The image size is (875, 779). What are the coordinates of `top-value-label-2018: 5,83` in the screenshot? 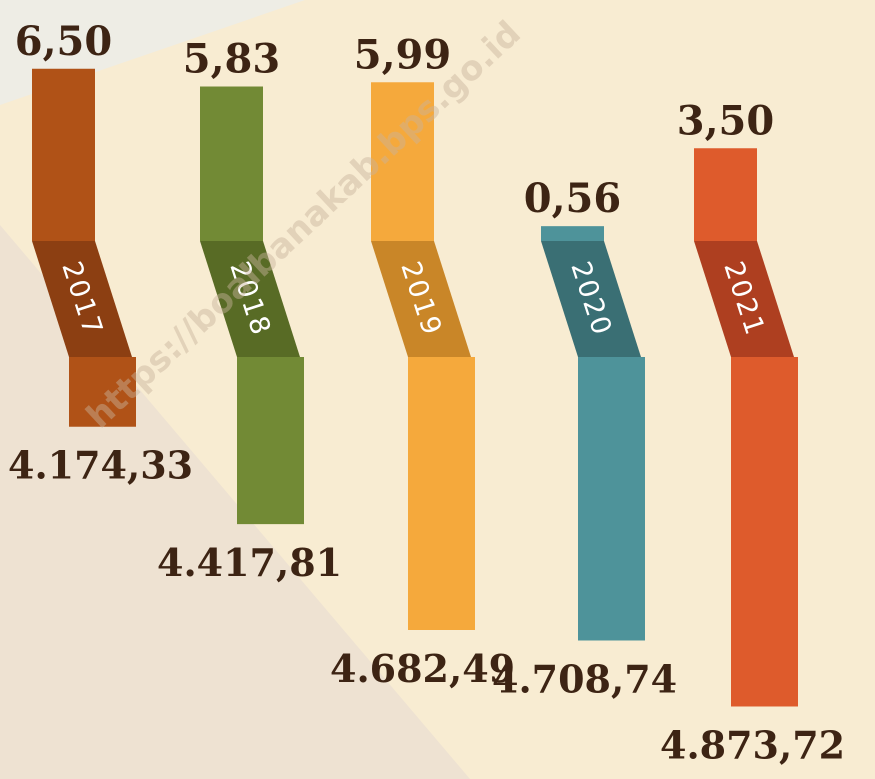 It's located at (231, 59).